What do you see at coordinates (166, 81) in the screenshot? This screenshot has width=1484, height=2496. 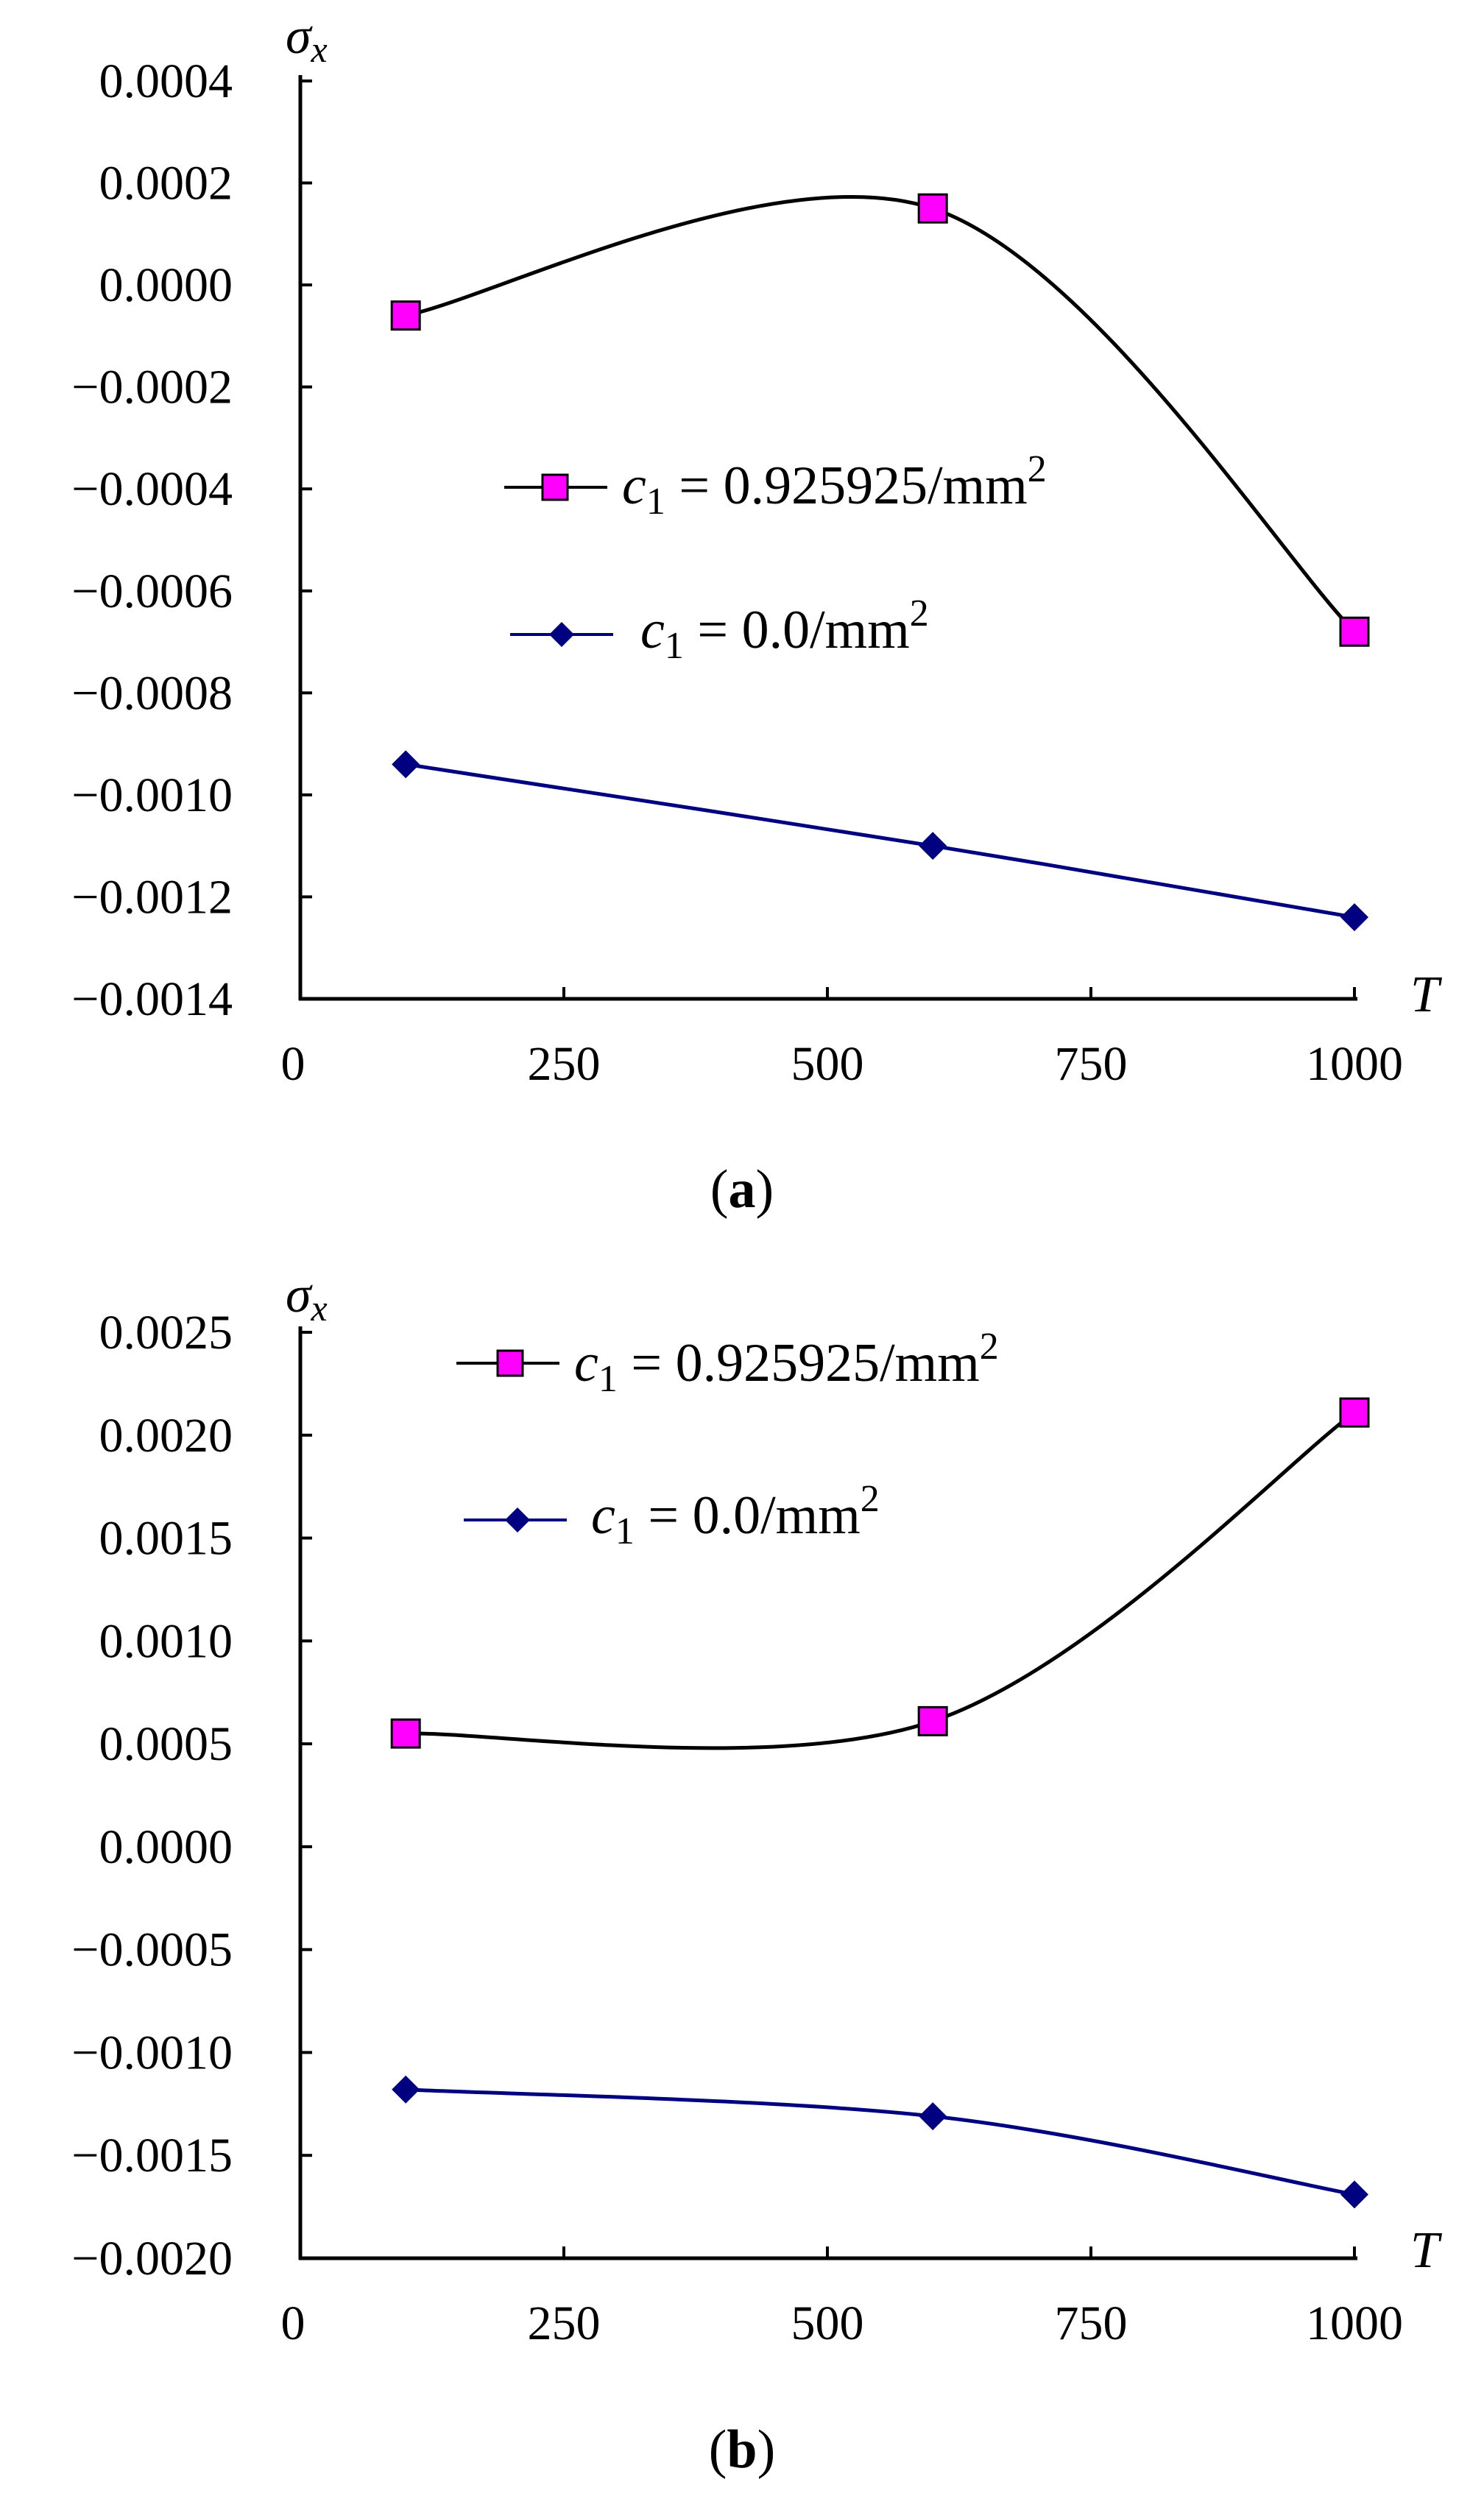 I see `y-tick-label: 0.0004` at bounding box center [166, 81].